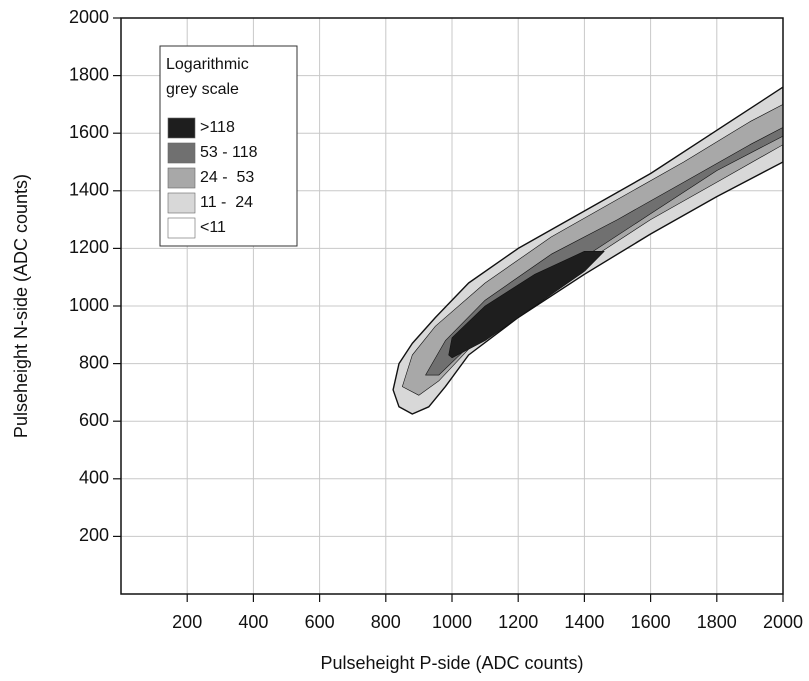 Image resolution: width=809 pixels, height=681 pixels. I want to click on y-tick-label: 200, so click(94, 535).